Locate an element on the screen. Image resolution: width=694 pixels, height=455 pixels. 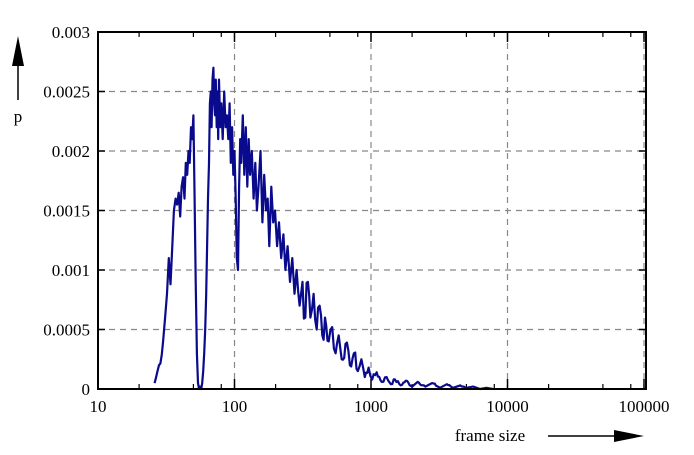
x-axis-label: frame size is located at coordinates (549, 435).